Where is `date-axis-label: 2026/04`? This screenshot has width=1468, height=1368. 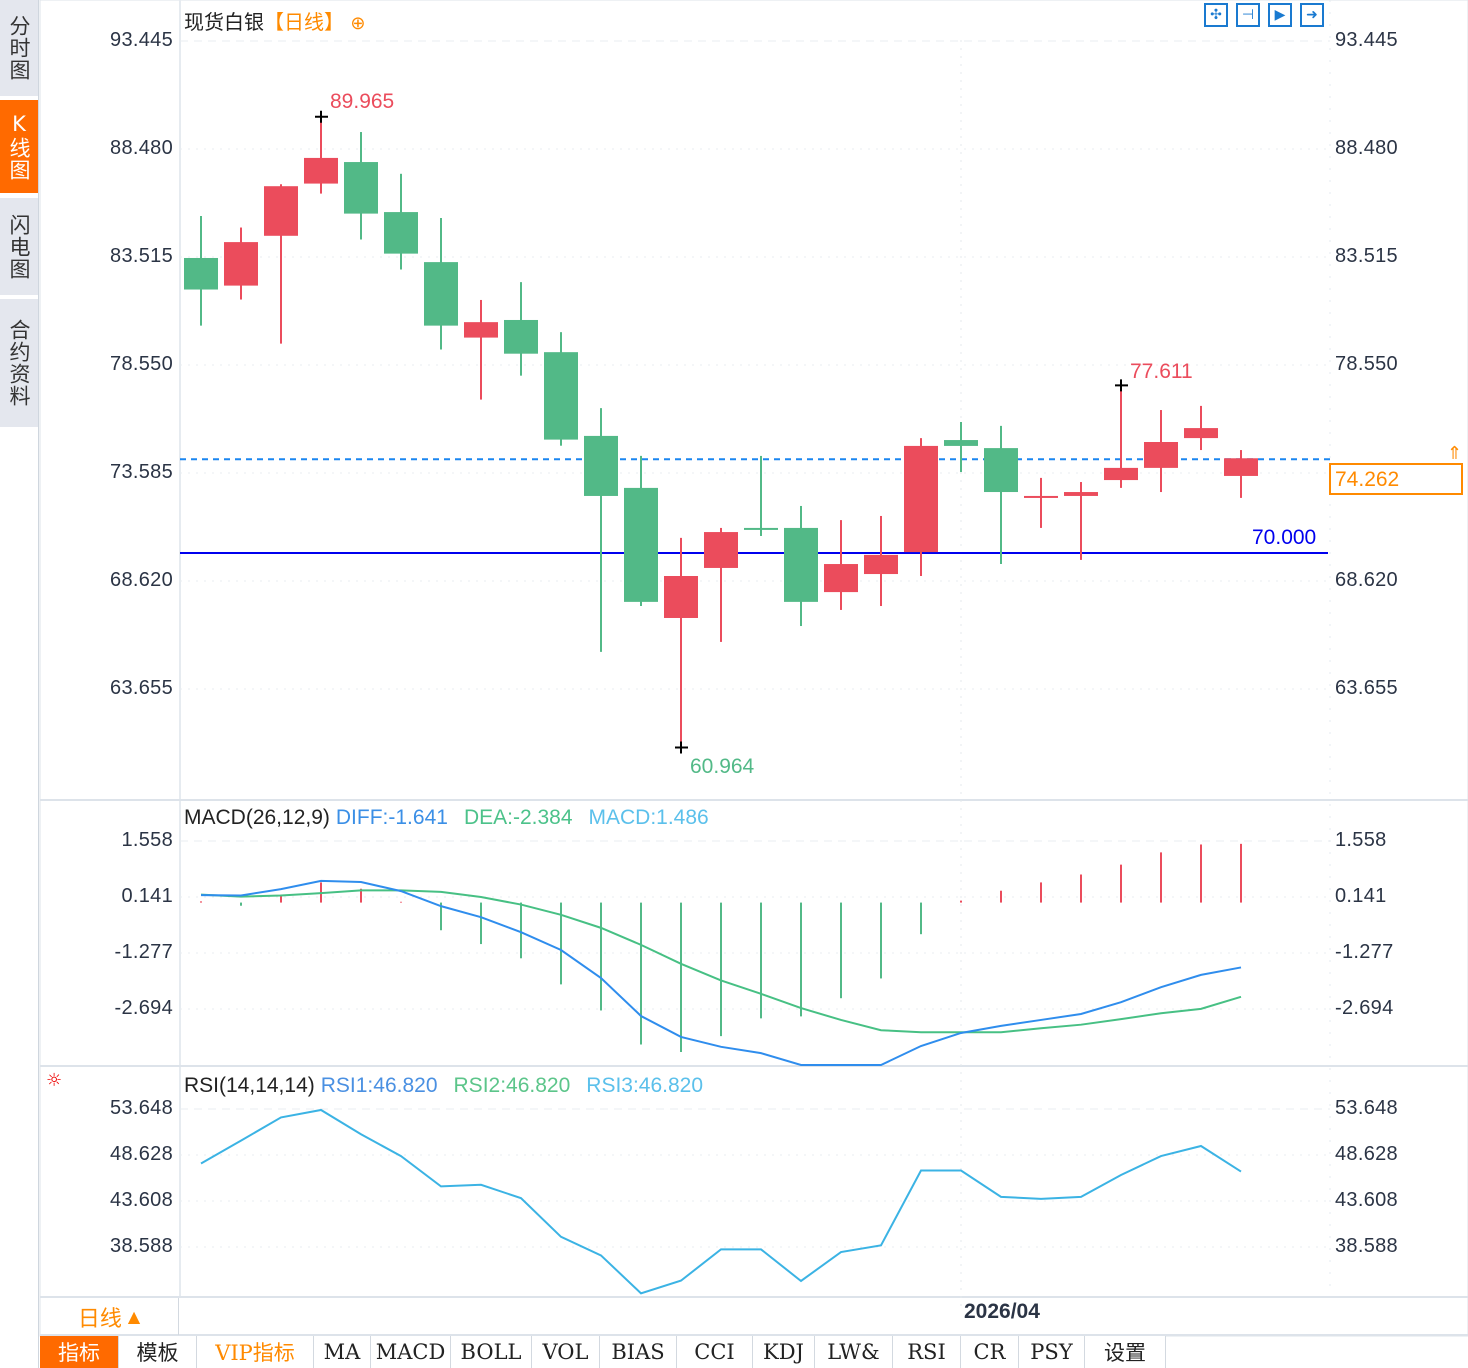
date-axis-label: 2026/04 is located at coordinates (1002, 1311).